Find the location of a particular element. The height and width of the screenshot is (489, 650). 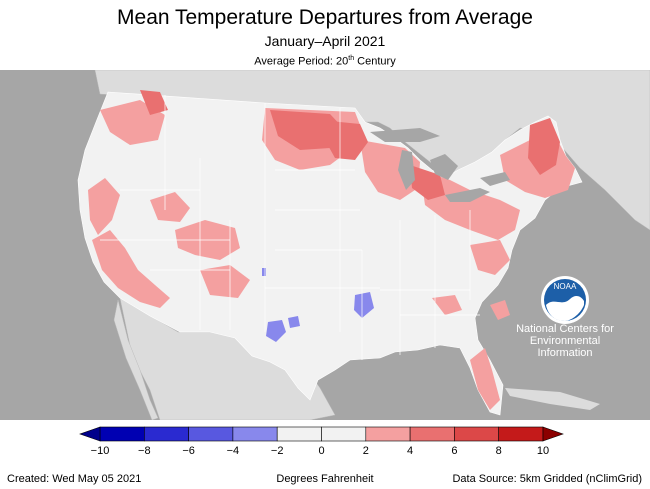

map-title: Mean Temperature Departures from Average is located at coordinates (325, 17).